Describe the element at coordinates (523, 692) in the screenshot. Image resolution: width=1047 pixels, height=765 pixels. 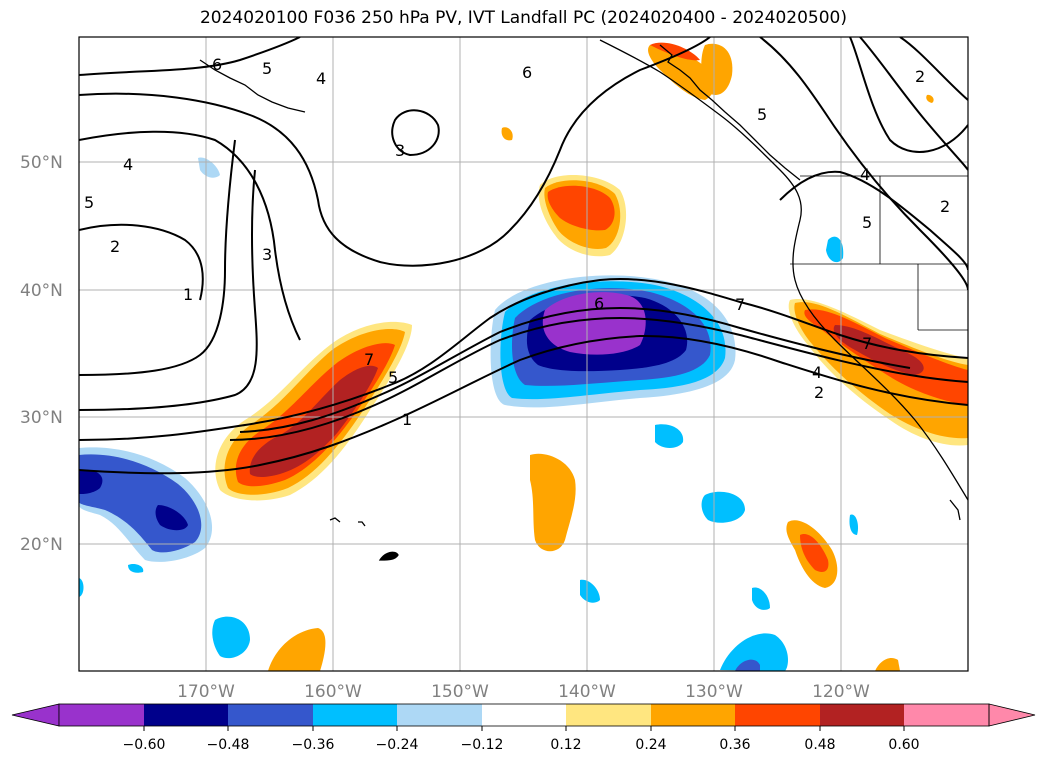
I see `longitude-labels: 170°W 160°W 150°W 140°W 130°W 120°W` at that location.